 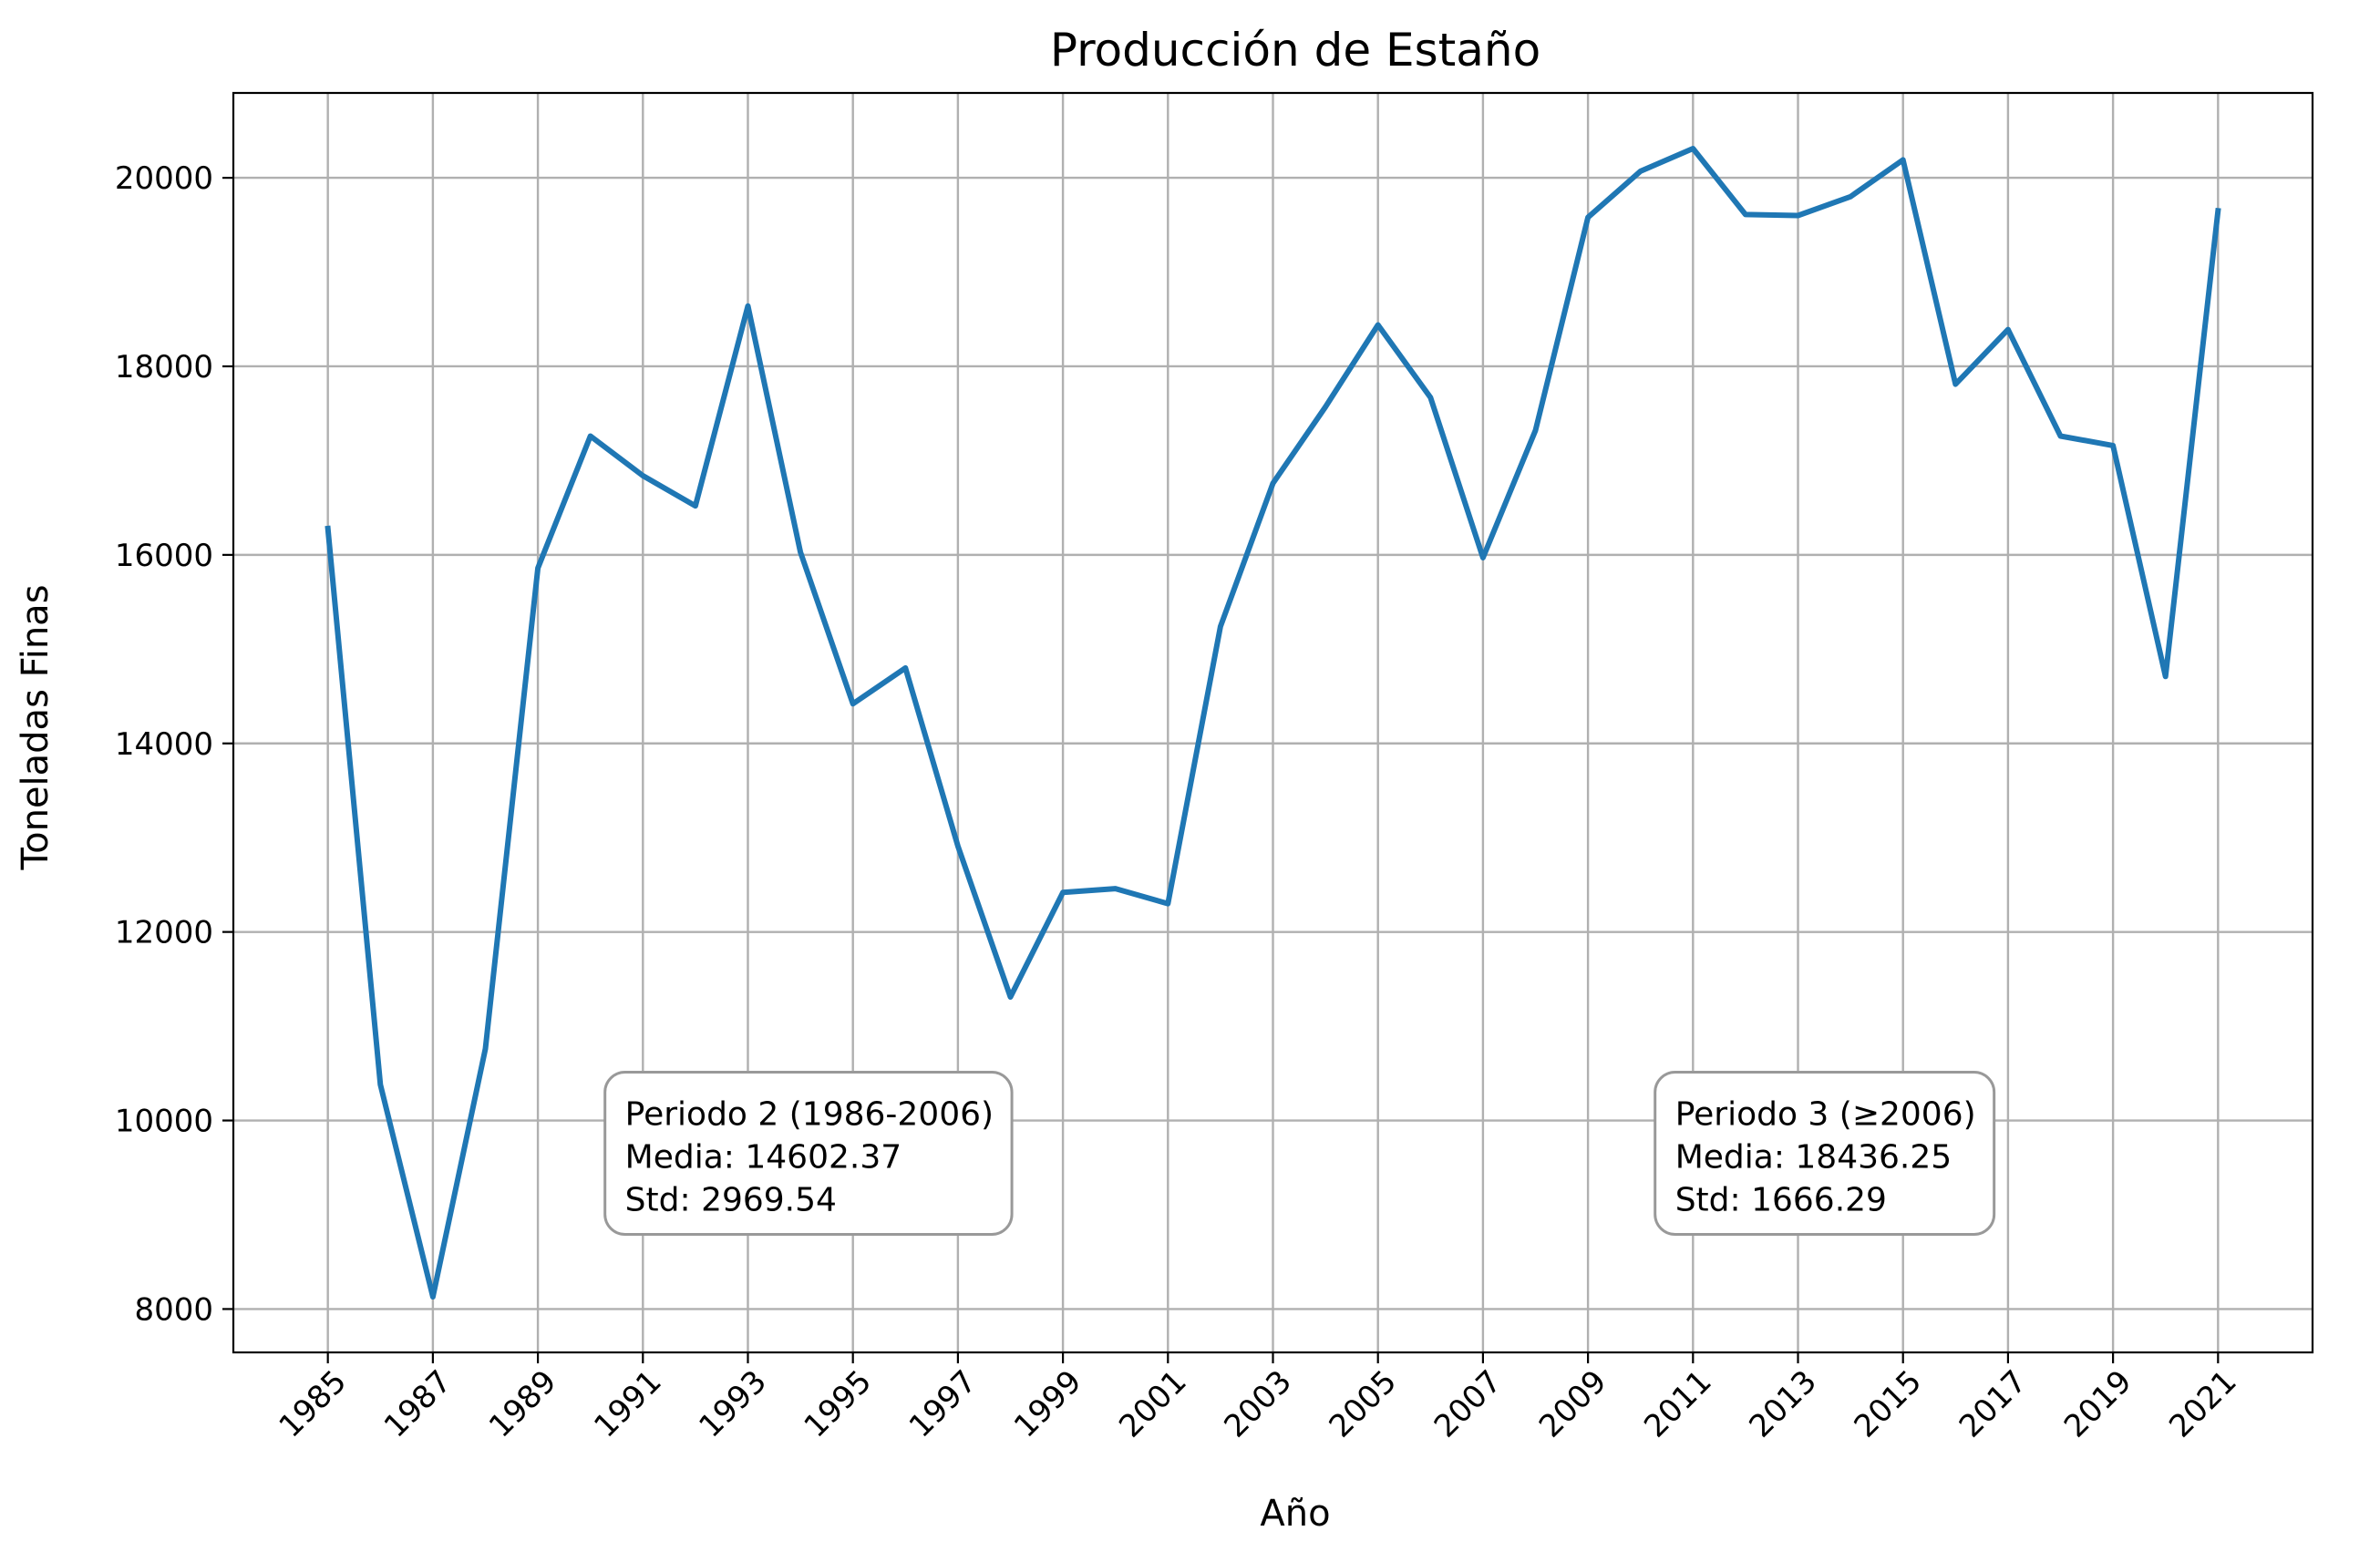 I want to click on x-tick-label: 1987, so click(x=418, y=1403).